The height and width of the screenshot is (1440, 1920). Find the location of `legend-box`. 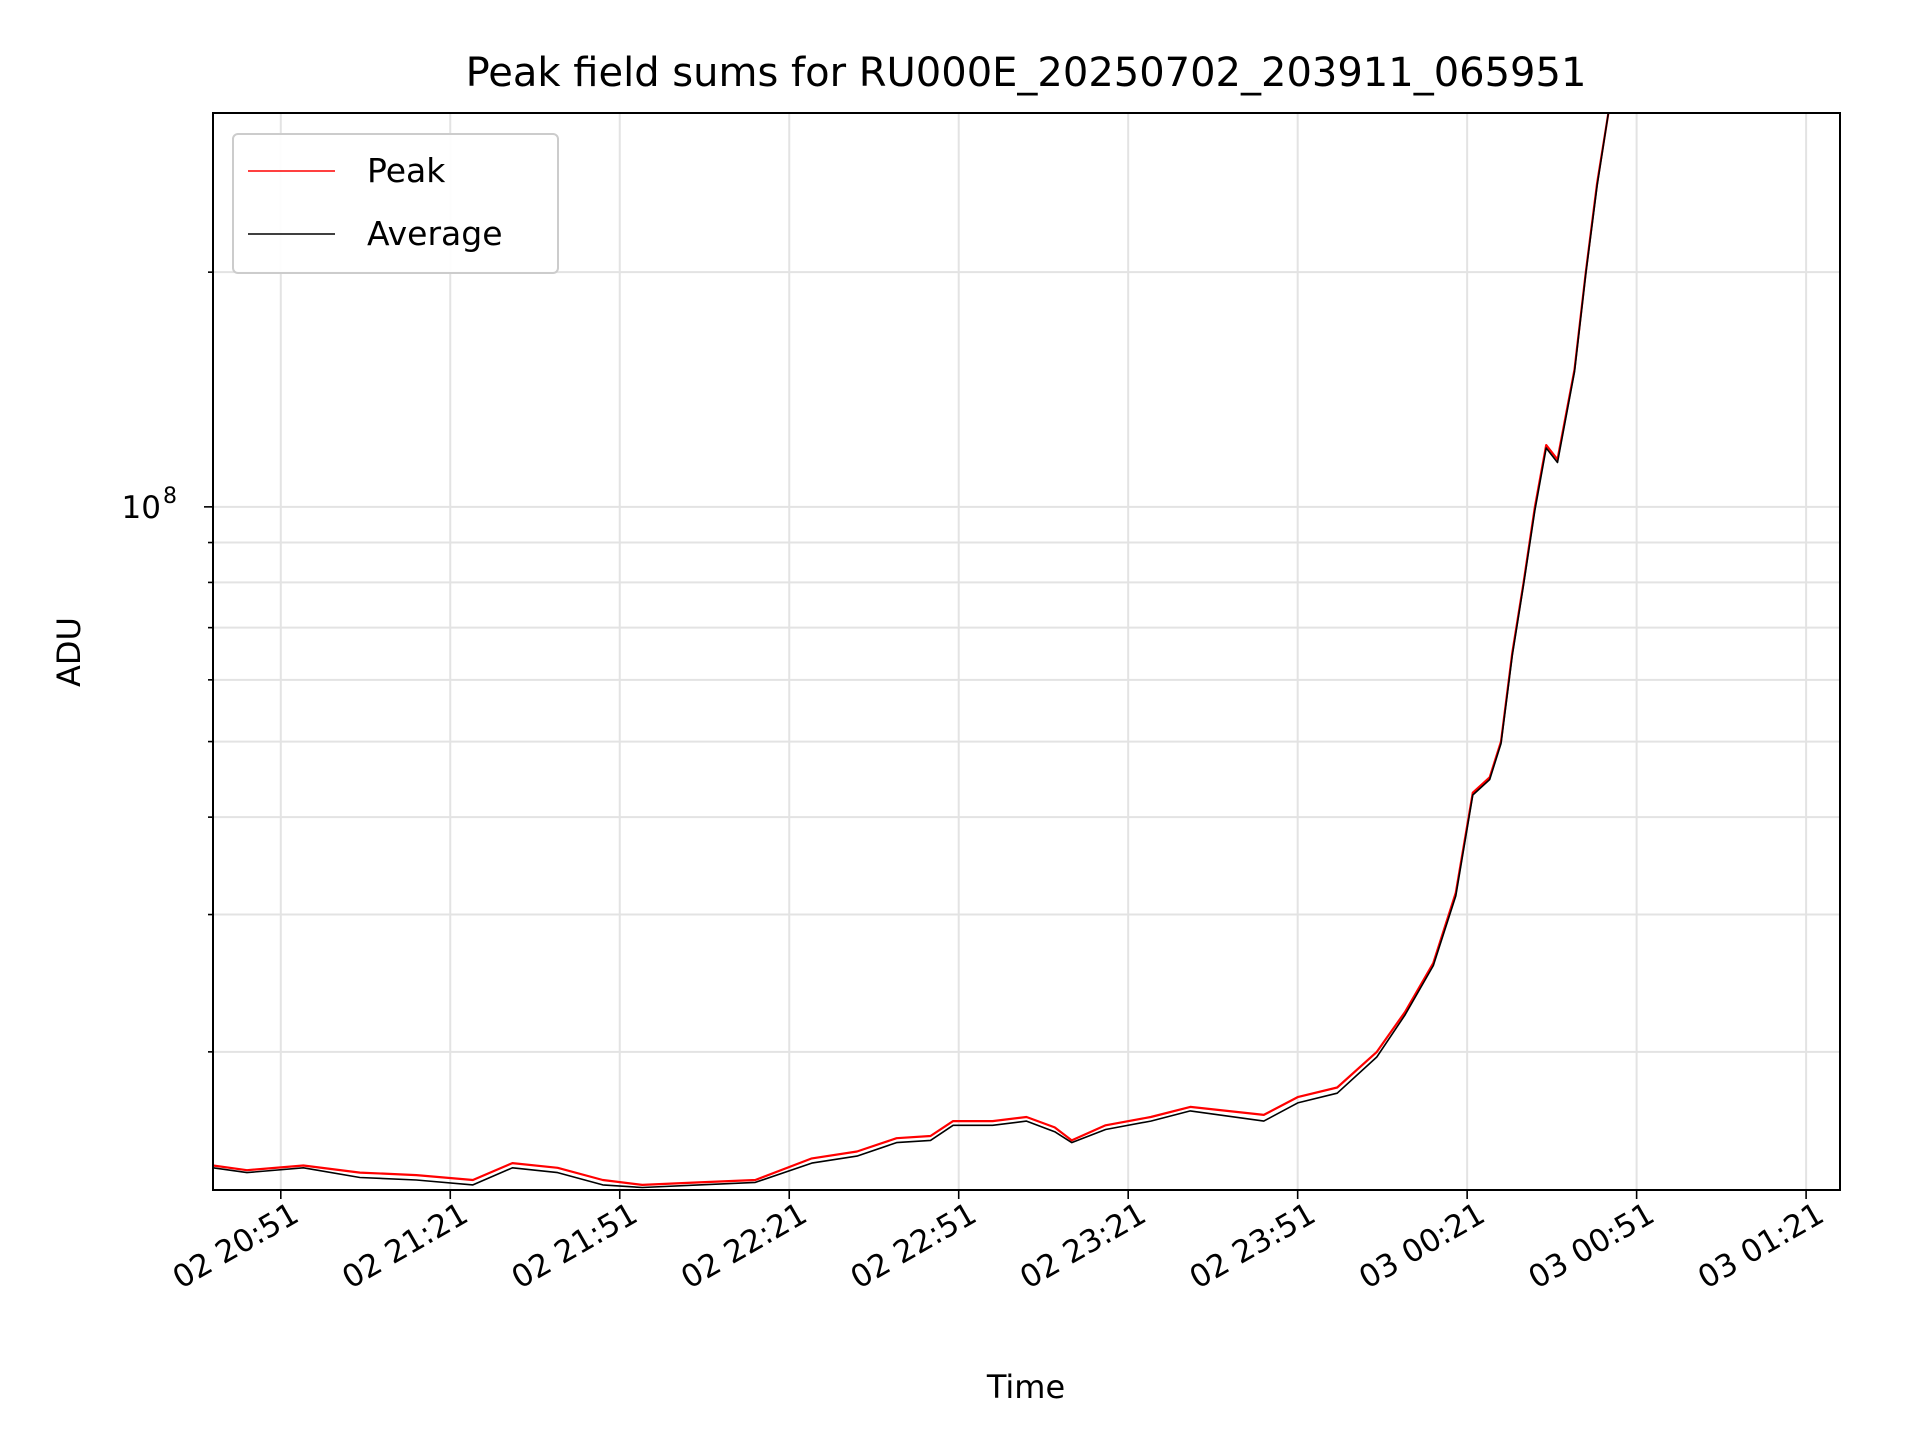

legend-box is located at coordinates (395, 203).